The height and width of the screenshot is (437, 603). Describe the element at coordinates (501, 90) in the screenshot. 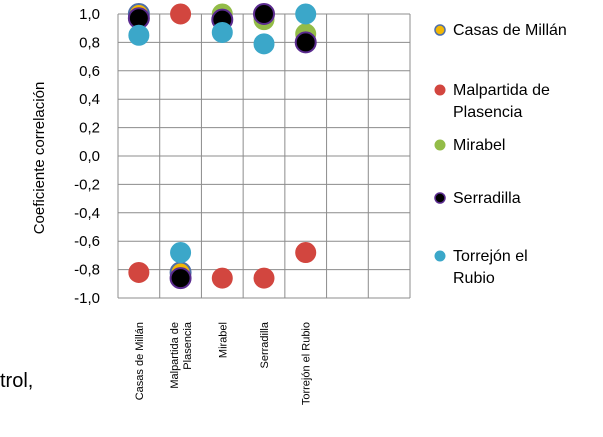

I see `legend-label: Malpartida de` at that location.